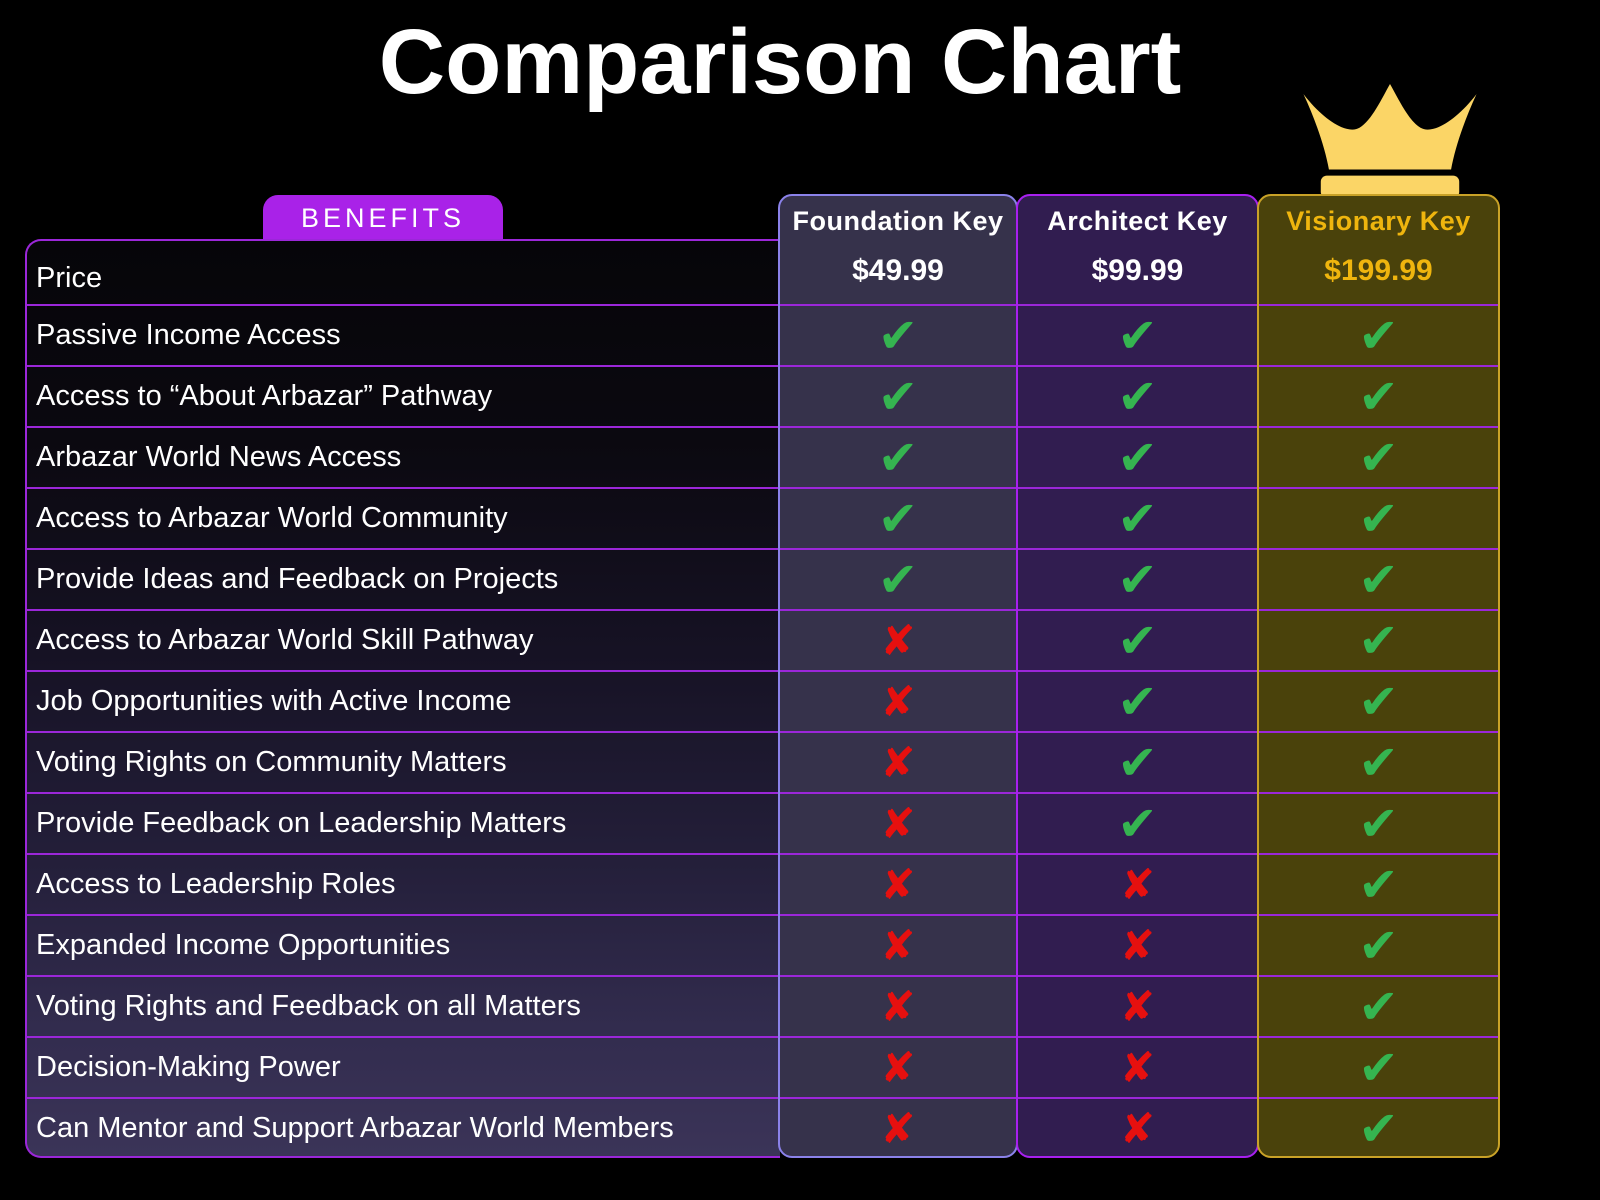  Describe the element at coordinates (898, 883) in the screenshot. I see `foundation-mark-row10` at that location.